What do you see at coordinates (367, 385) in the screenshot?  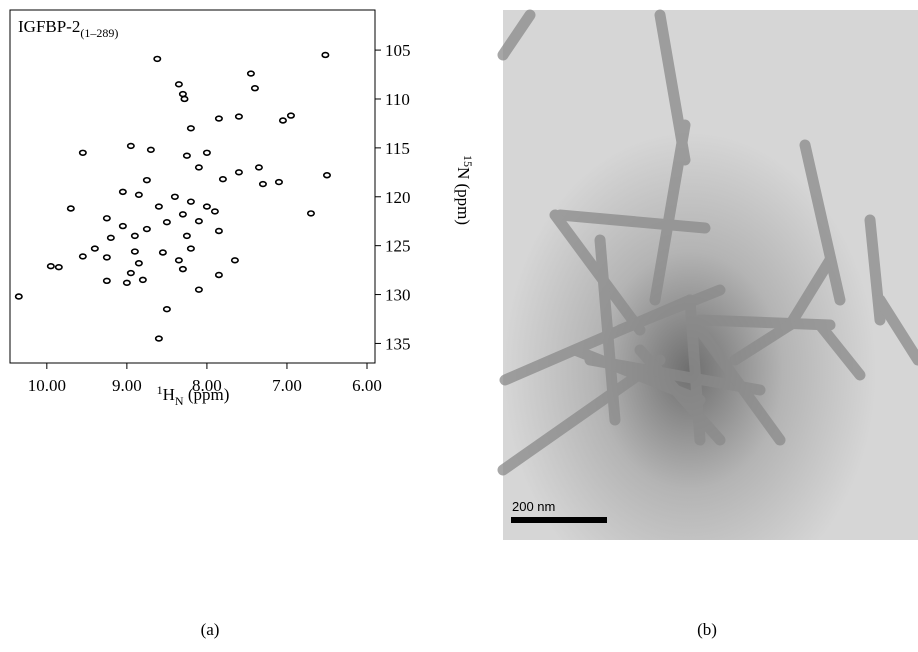 I see `x-tick-label: 6.00` at bounding box center [367, 385].